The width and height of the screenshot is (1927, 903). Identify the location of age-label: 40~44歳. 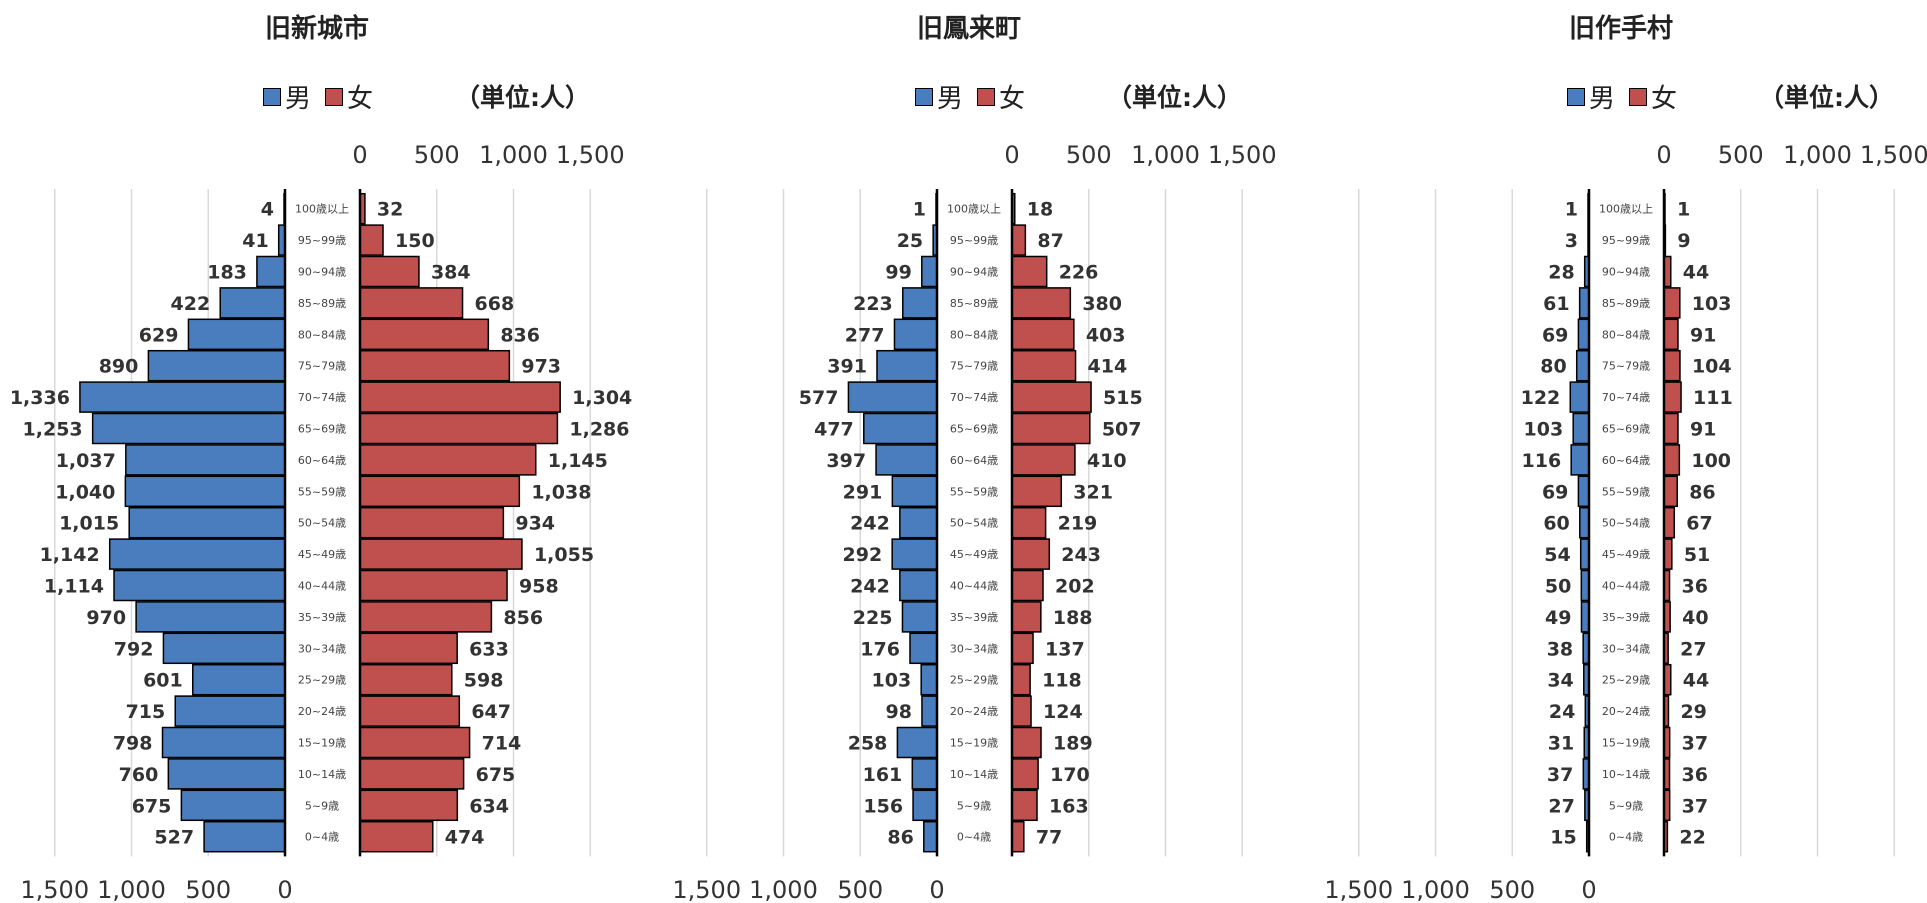
(974, 586).